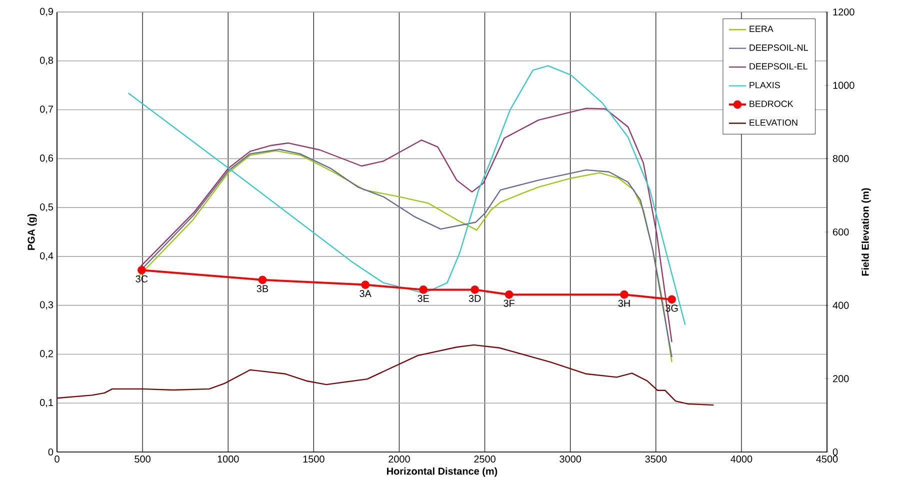 The width and height of the screenshot is (913, 503). Describe the element at coordinates (772, 104) in the screenshot. I see `legend-label: BEDROCK` at that location.